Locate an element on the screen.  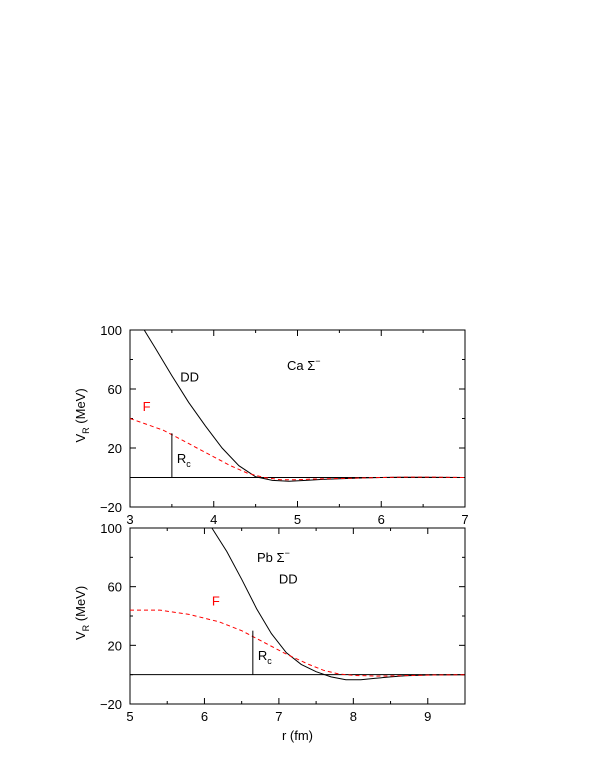
panel-label: Pb Σ− is located at coordinates (273, 556).